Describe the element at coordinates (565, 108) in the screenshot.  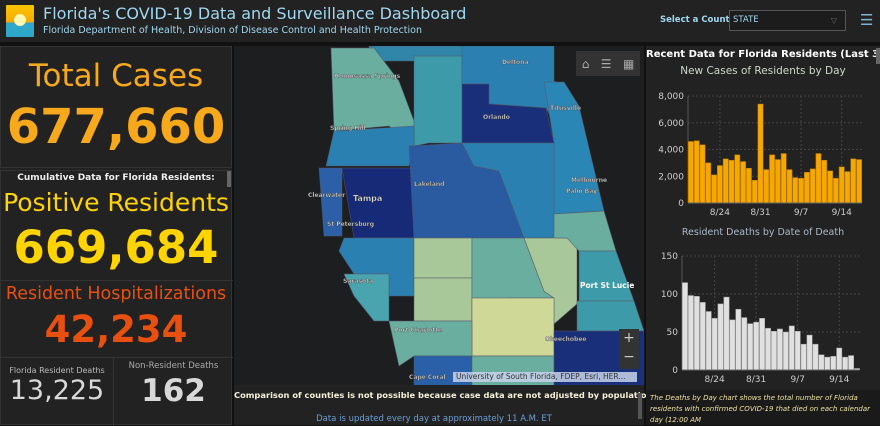
I see `city-label: Titusville` at that location.